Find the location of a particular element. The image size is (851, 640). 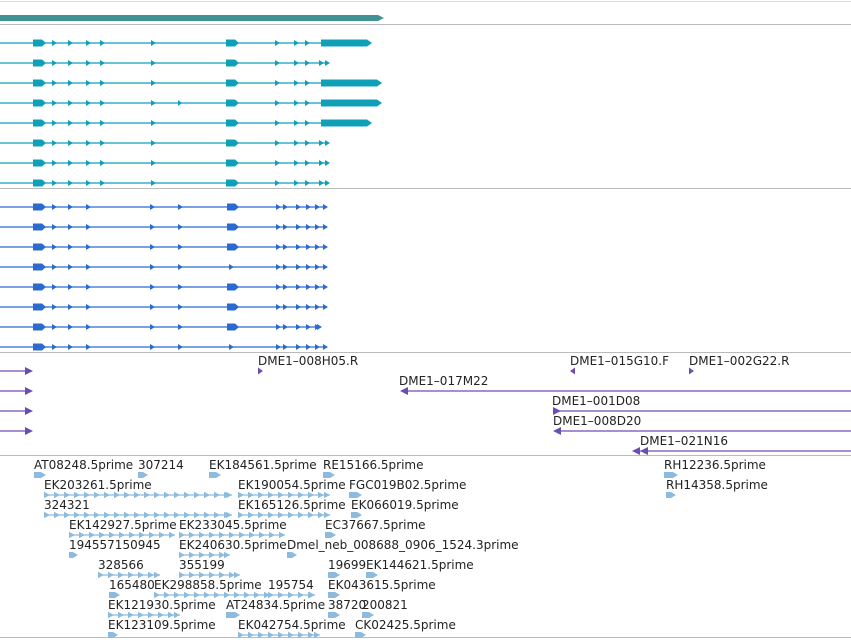

est-label: 324321 is located at coordinates (67, 505).